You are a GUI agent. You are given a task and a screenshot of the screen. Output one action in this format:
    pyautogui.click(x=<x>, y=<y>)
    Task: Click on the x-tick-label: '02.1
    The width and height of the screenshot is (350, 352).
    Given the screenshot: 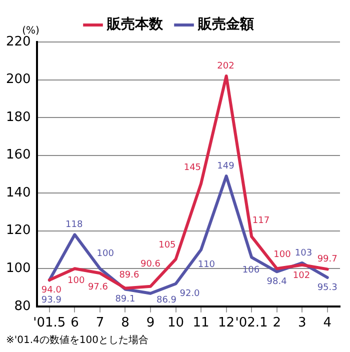 What is the action you would take?
    pyautogui.click(x=251, y=323)
    